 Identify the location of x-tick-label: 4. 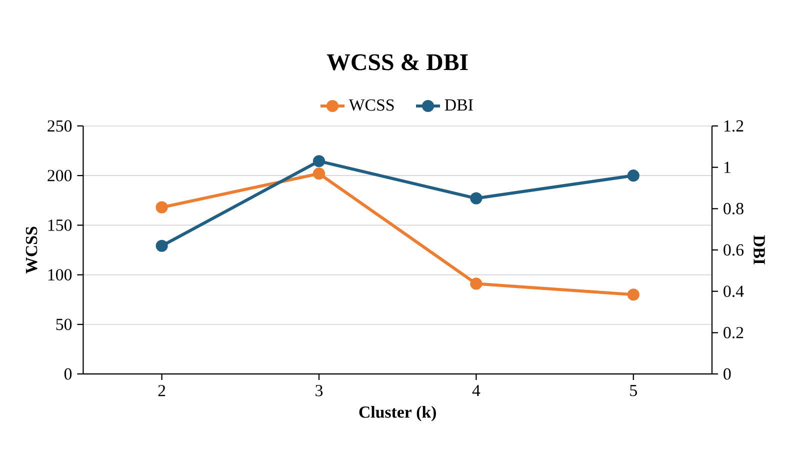
(476, 390).